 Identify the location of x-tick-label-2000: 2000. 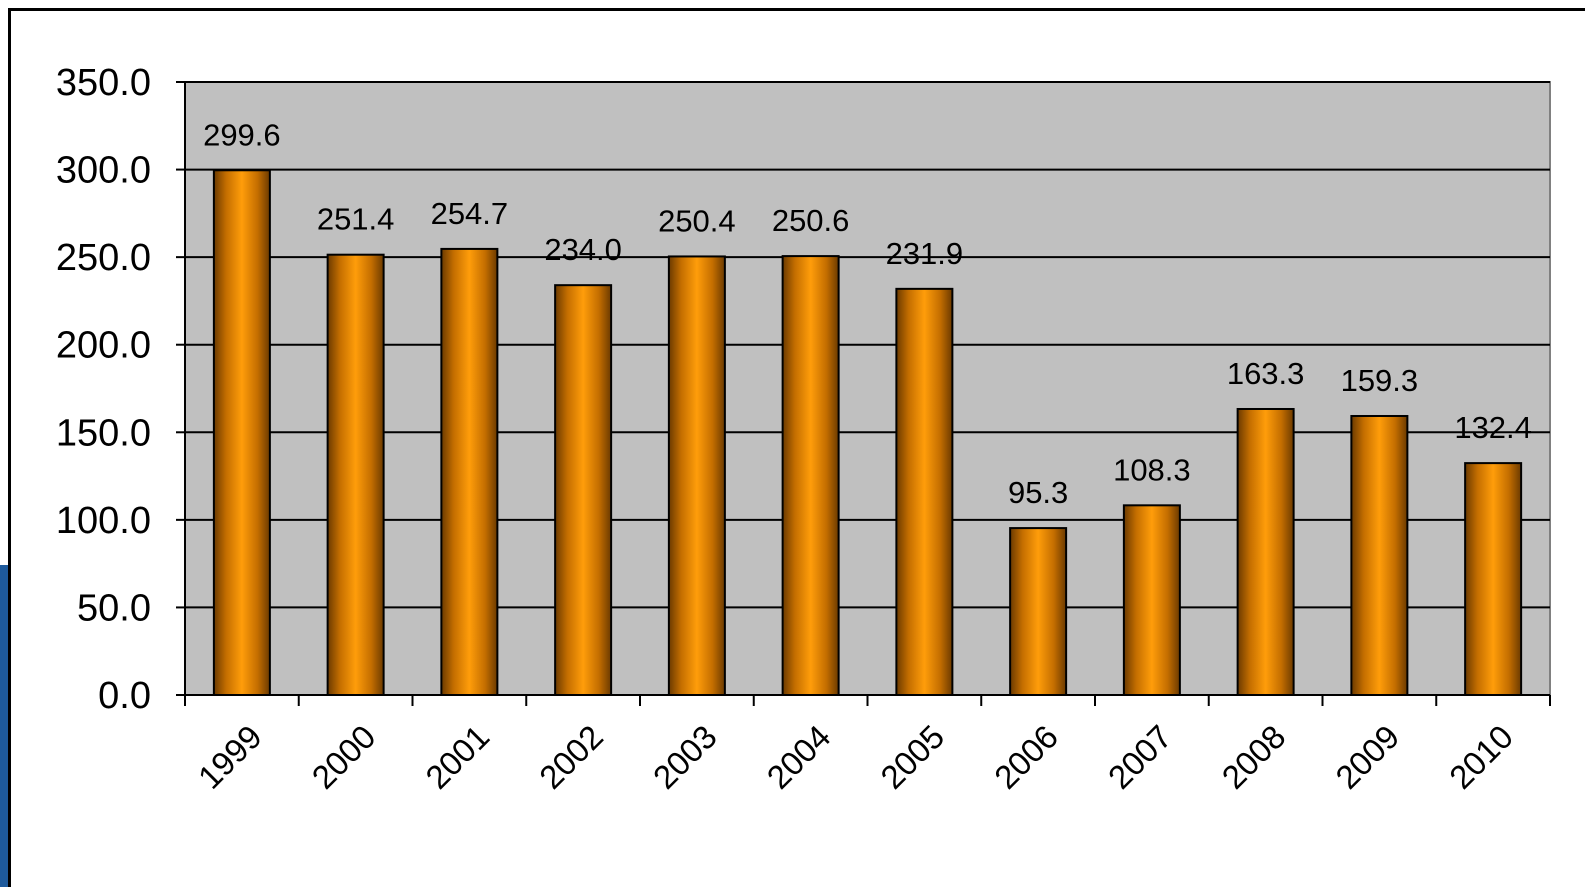
(343, 757).